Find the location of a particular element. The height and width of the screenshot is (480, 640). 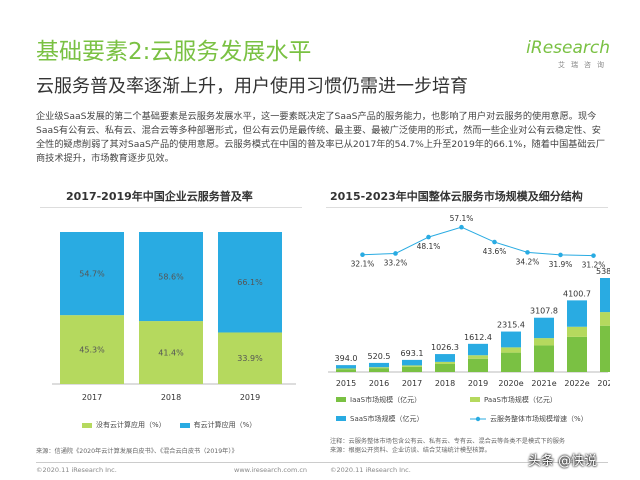

logo-name: iResearch is located at coordinates (568, 48).